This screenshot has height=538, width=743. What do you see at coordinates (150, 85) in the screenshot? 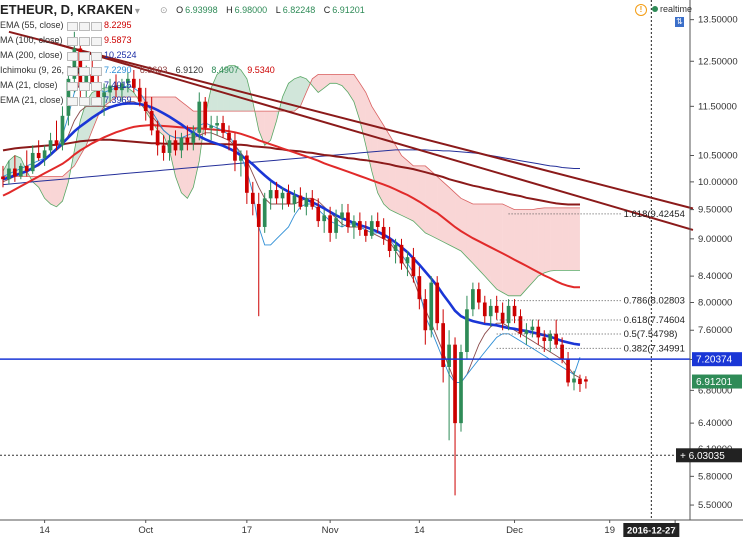
I see `legend-row: MA (21, close) 7.4015` at bounding box center [150, 85].